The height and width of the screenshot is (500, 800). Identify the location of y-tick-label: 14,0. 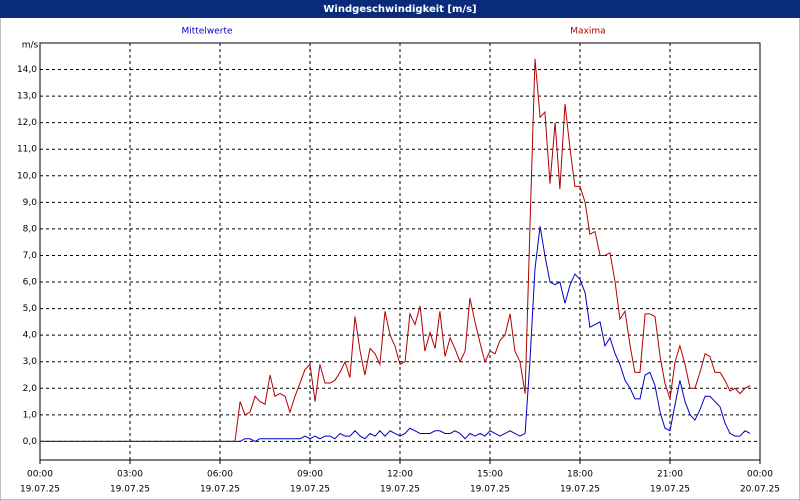
(27, 70).